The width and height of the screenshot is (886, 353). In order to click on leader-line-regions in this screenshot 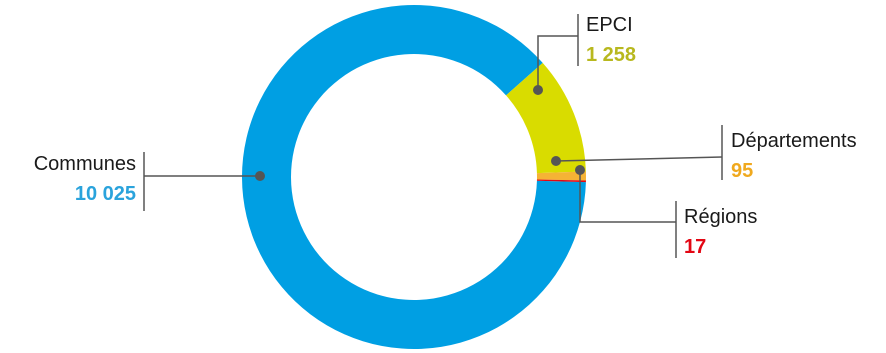, I will do `click(627, 196)`.